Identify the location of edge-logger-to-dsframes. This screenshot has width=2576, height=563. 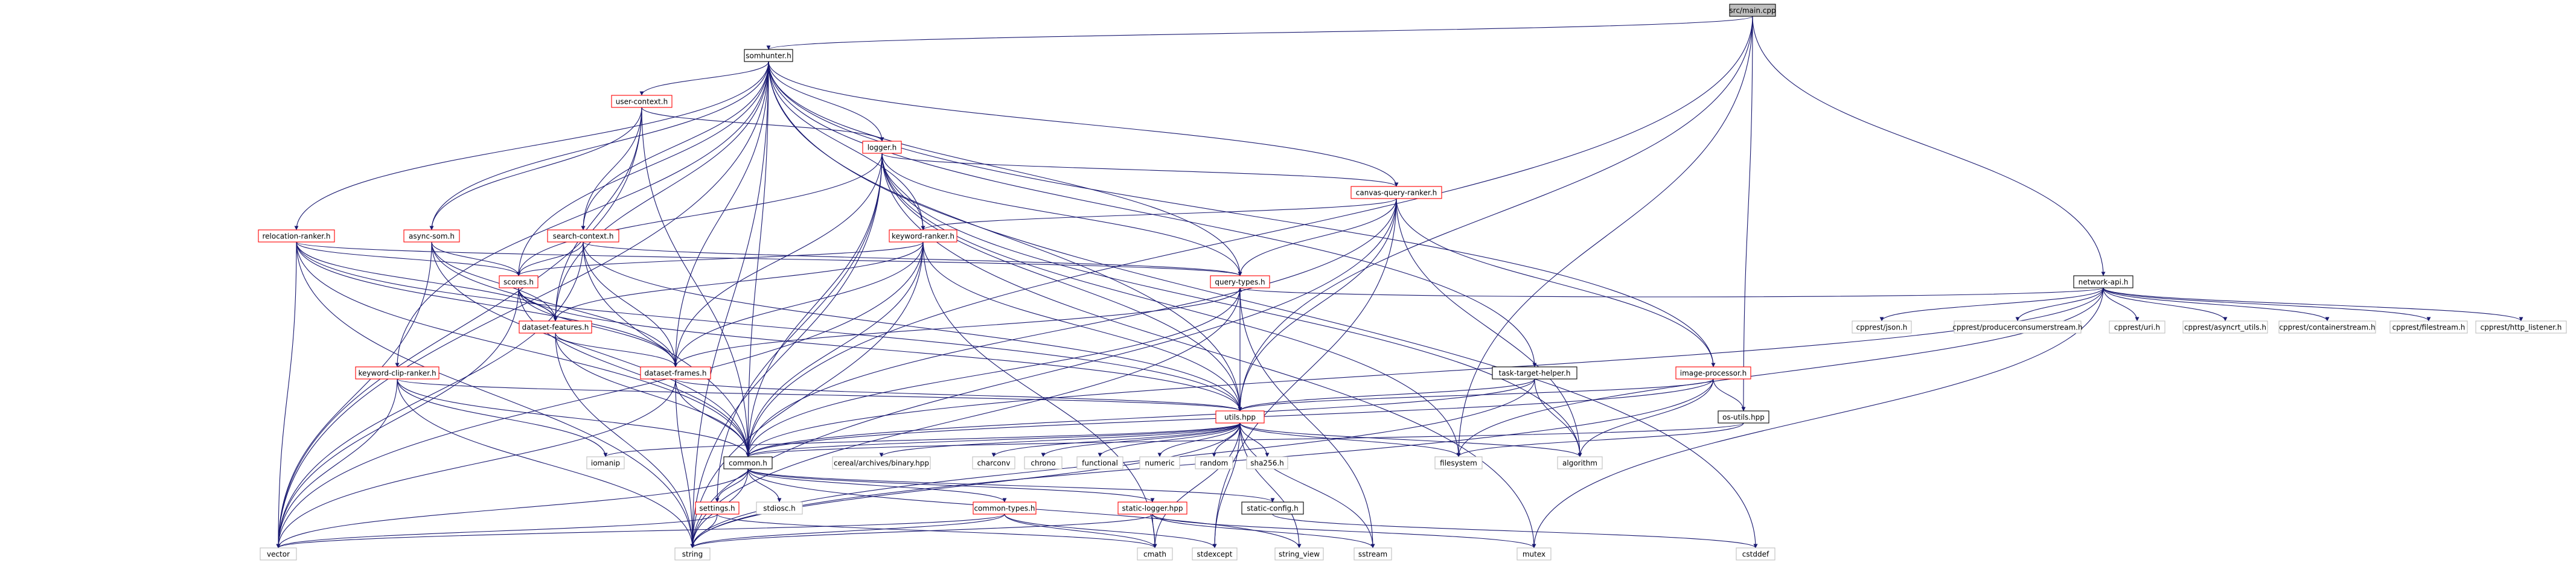
(778, 260).